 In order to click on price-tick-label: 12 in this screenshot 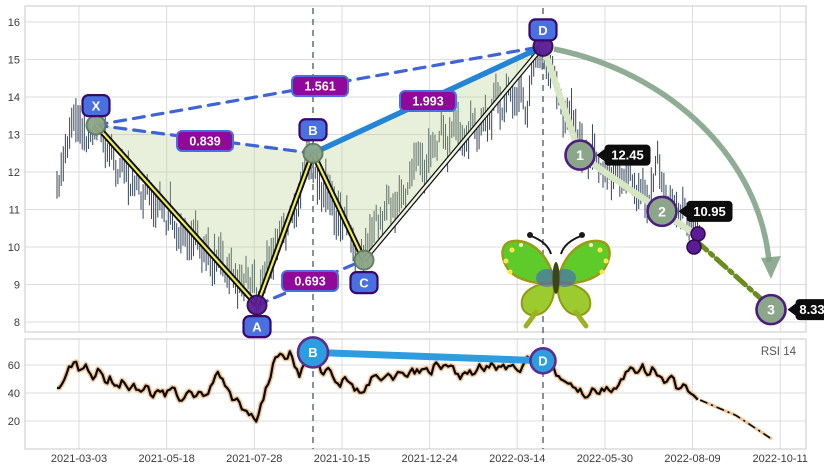, I will do `click(14, 173)`.